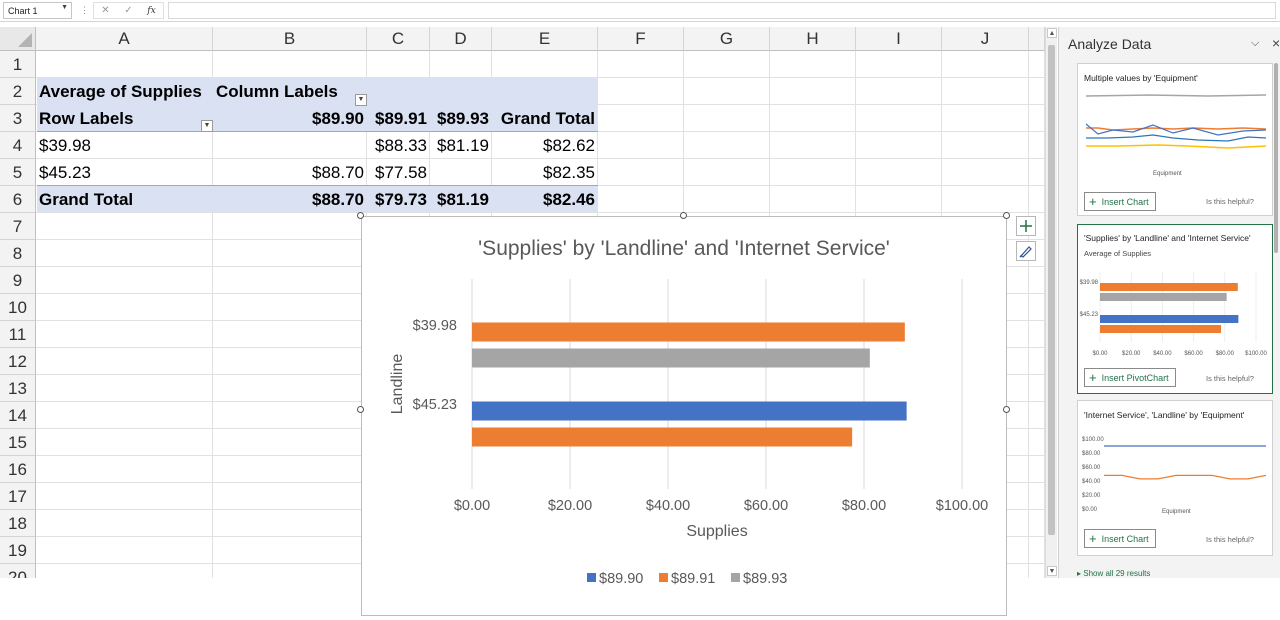  What do you see at coordinates (813, 39) in the screenshot?
I see `column-header-h: H` at bounding box center [813, 39].